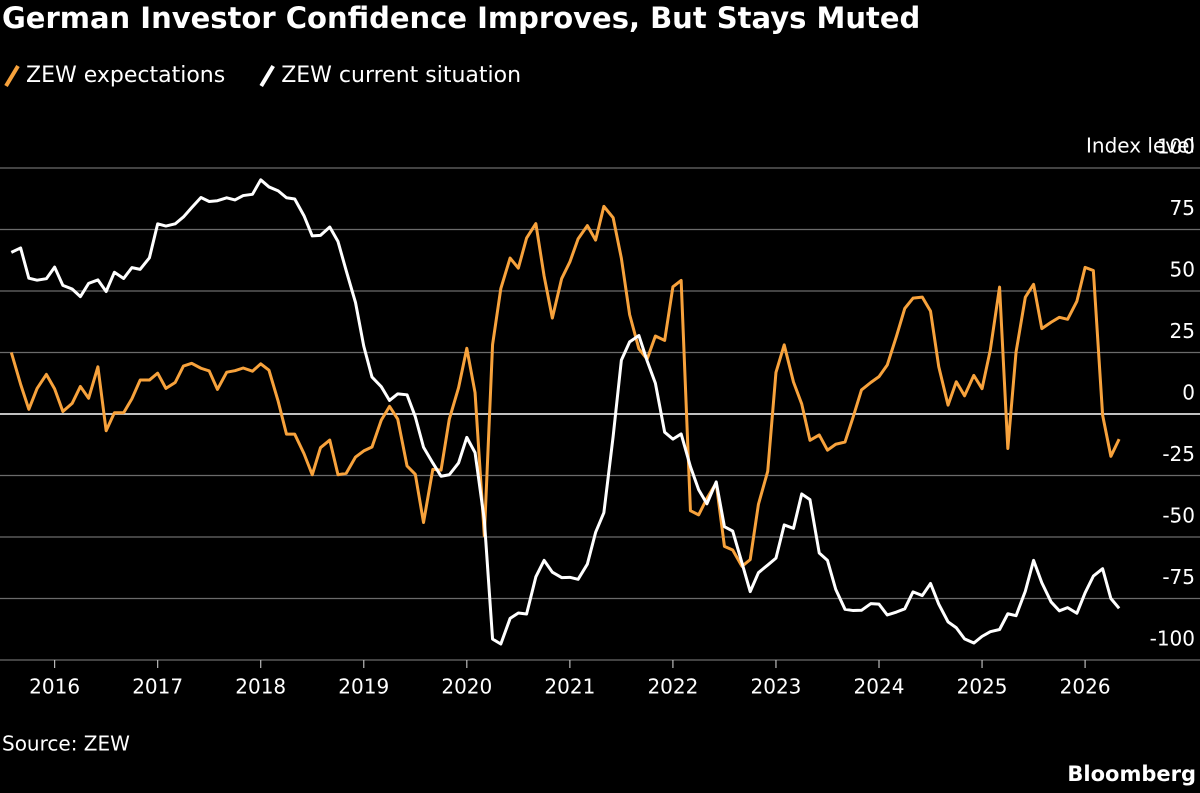  I want to click on y-tick-label: 100, so click(1176, 147).